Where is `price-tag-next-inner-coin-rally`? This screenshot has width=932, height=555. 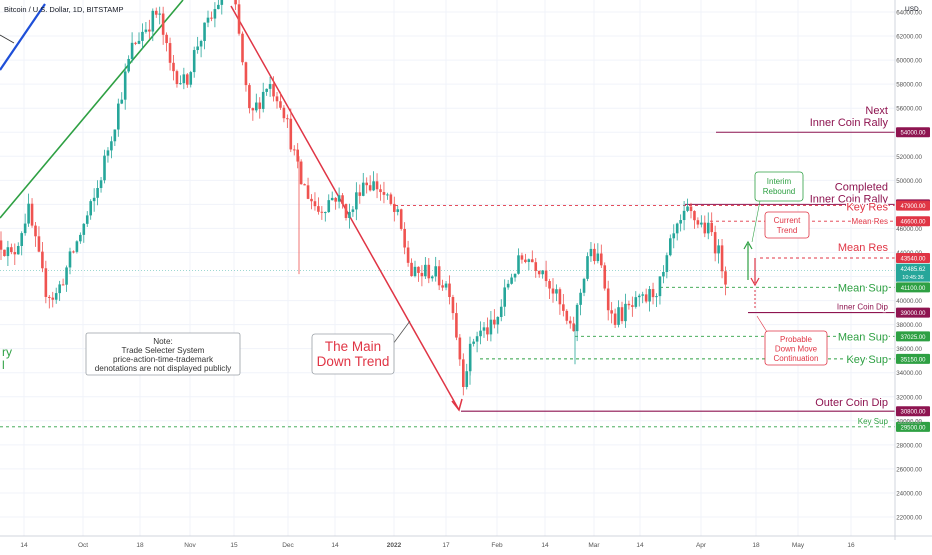 price-tag-next-inner-coin-rally is located at coordinates (913, 132).